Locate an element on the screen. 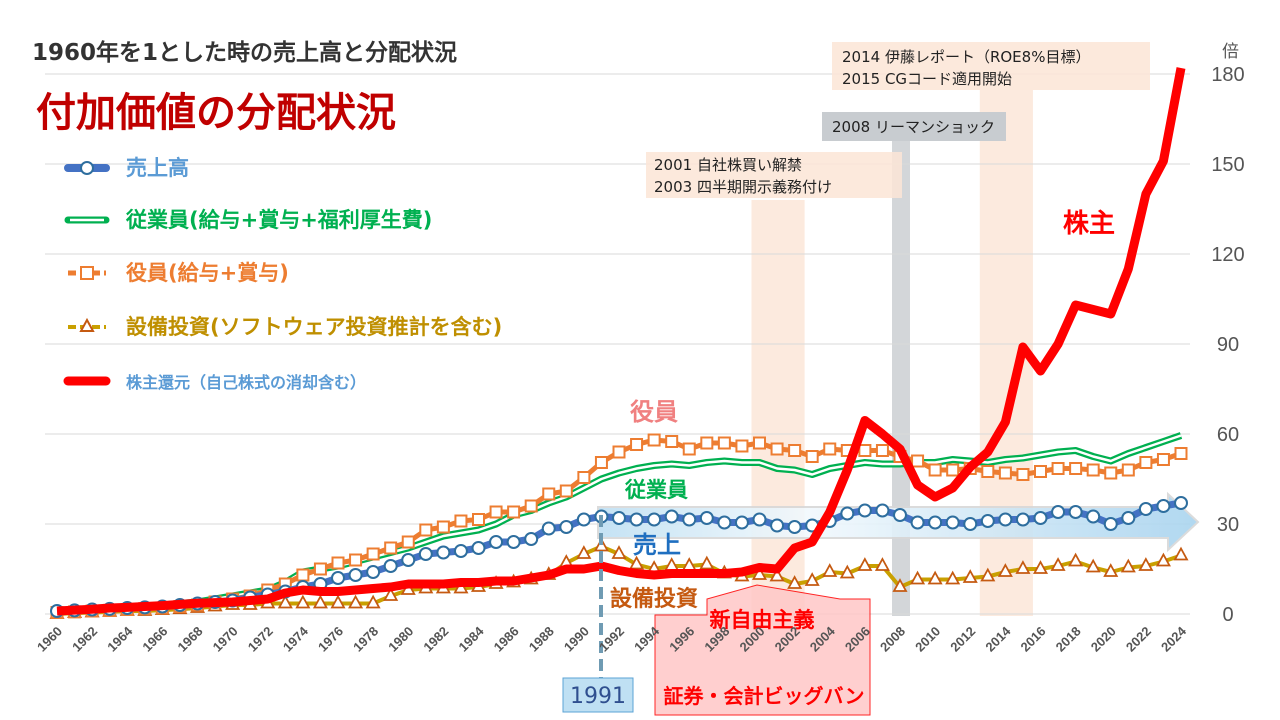 The height and width of the screenshot is (720, 1280). x-tick-label: 1976 is located at coordinates (330, 639).